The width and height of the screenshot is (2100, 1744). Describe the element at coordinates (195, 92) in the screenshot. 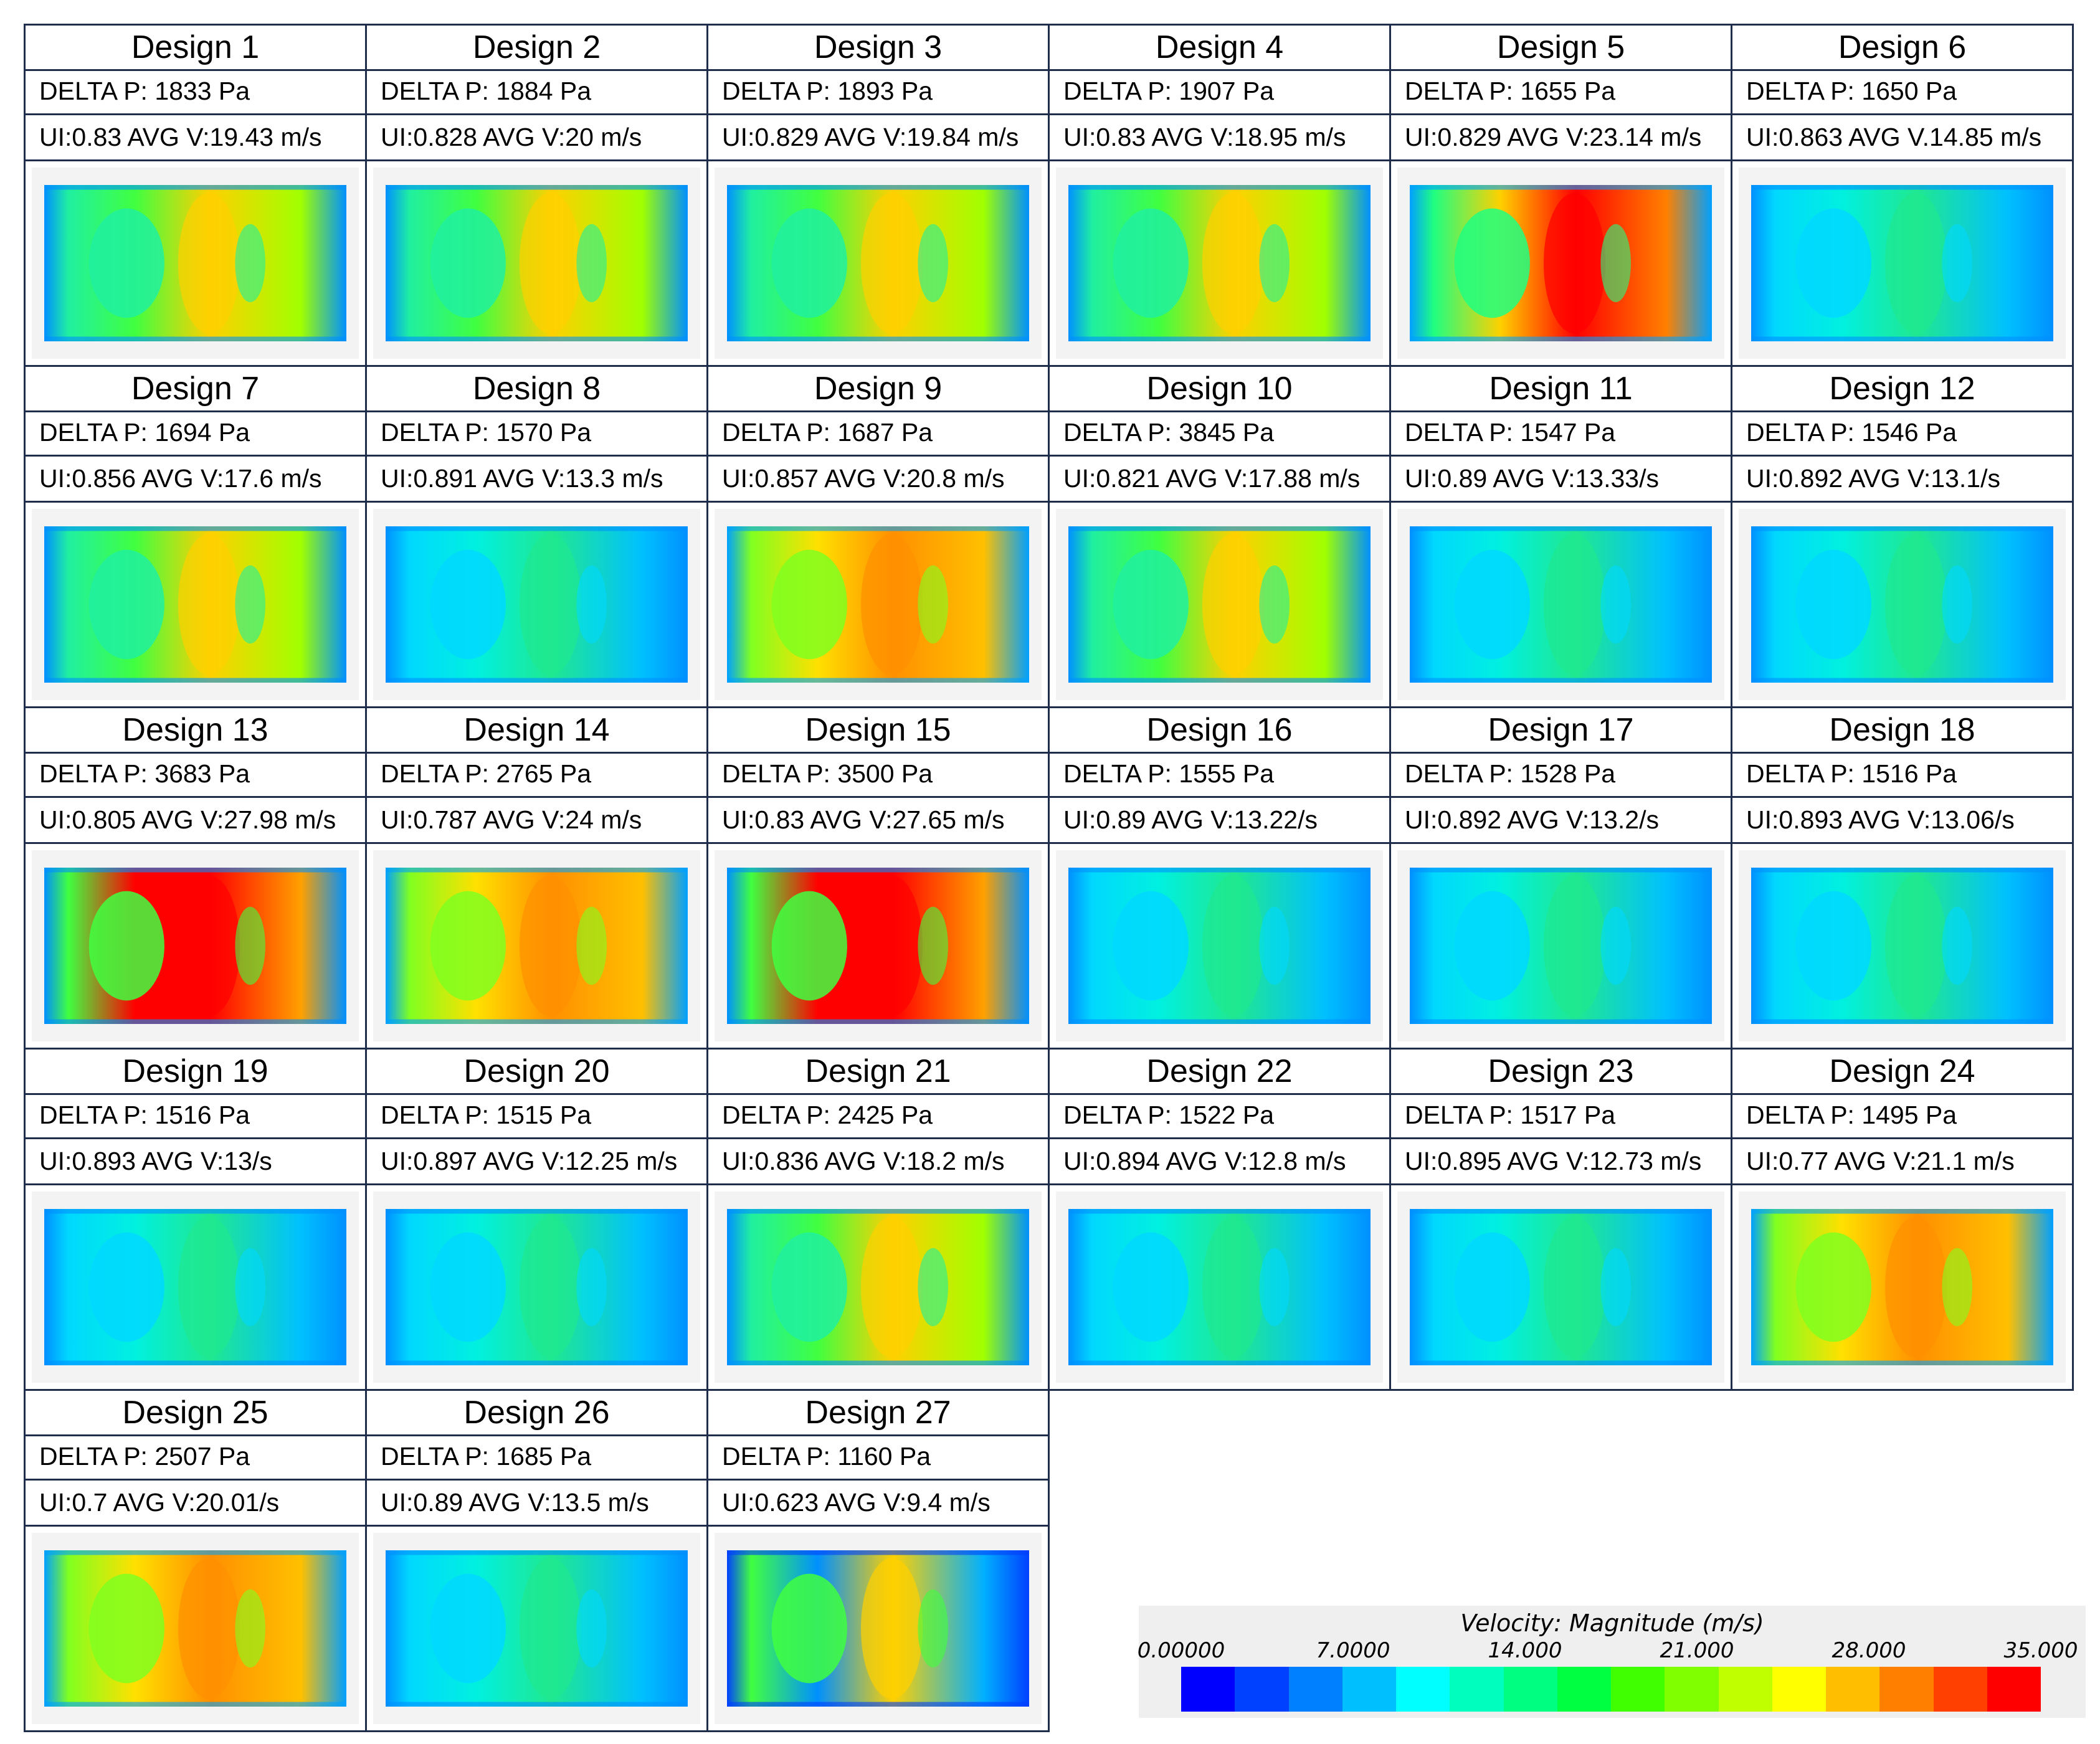

I see `delta-p-label: DELTA P: 1833 Pa` at that location.